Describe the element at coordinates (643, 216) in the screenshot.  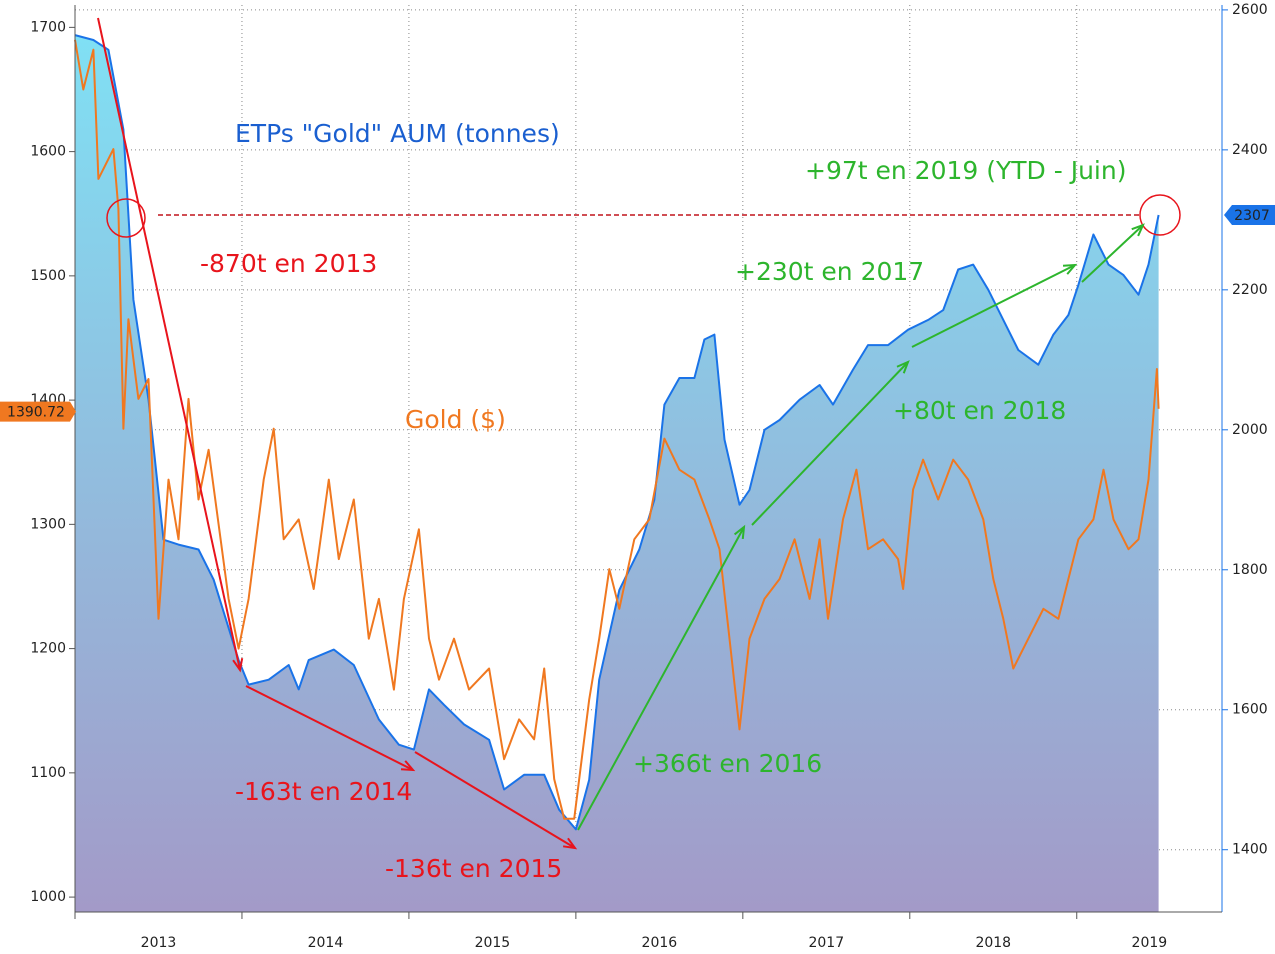
I see `annotation-shapes` at that location.